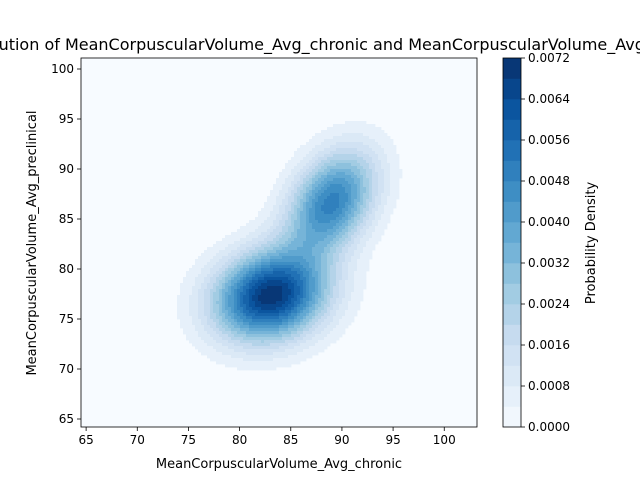  Describe the element at coordinates (512, 68) in the screenshot. I see `colorbar-band` at that location.